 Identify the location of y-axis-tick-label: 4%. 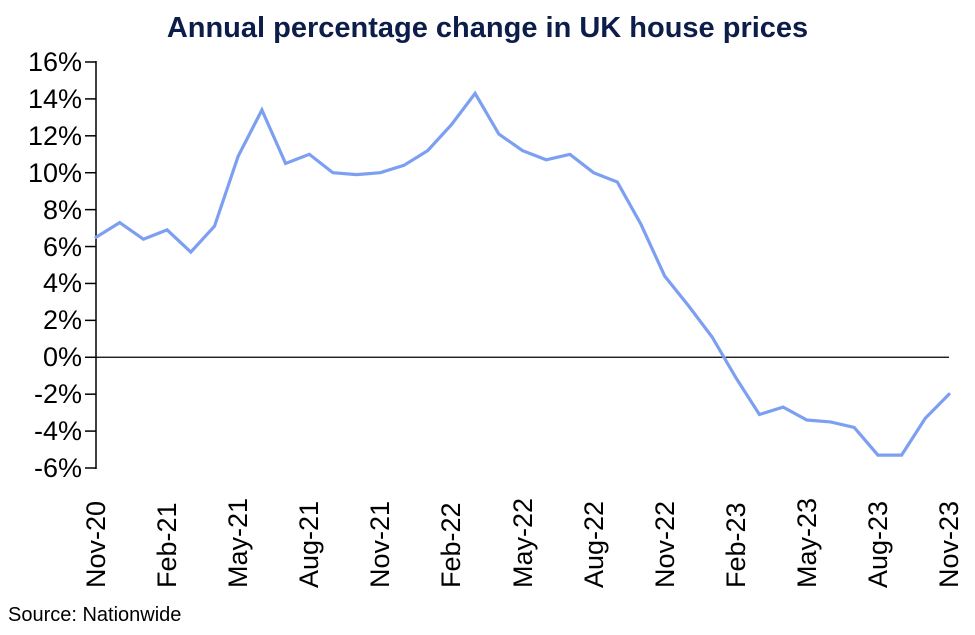
(62, 283).